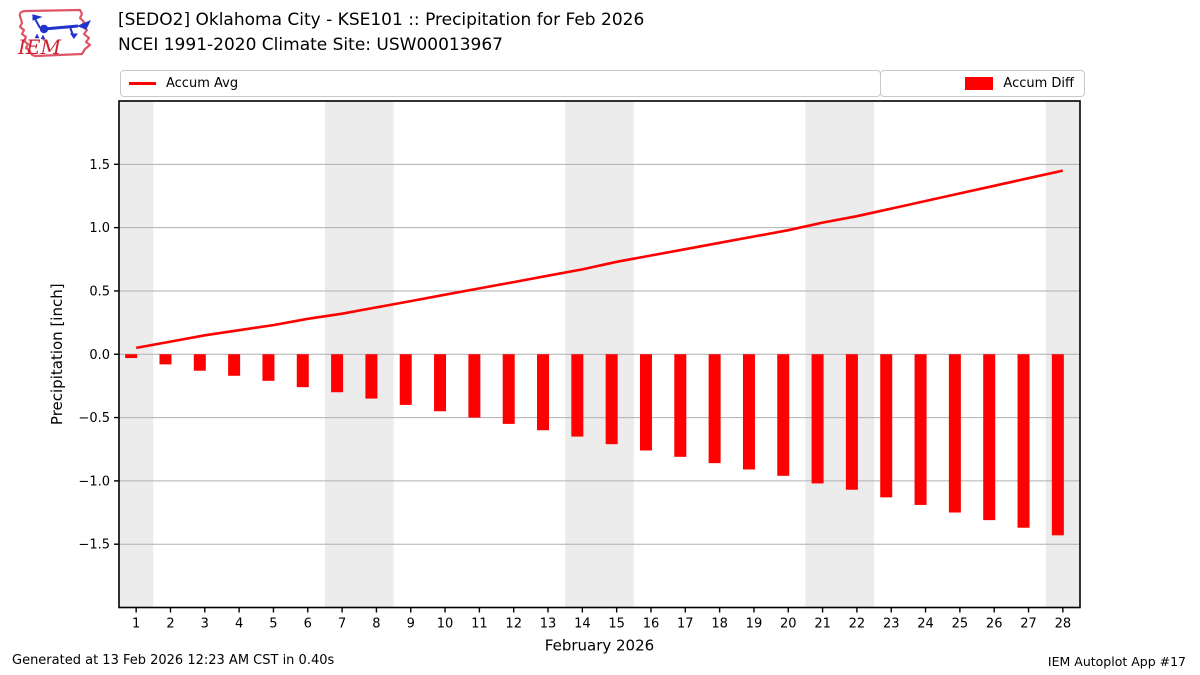  I want to click on y-axis-label: Precipitation [inch], so click(57, 354).